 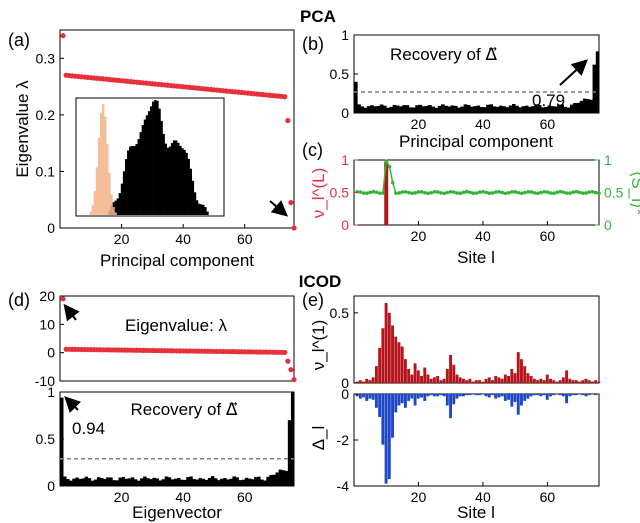 I want to click on panel-a-ylabel: Eigenvalue λ, so click(x=22, y=129).